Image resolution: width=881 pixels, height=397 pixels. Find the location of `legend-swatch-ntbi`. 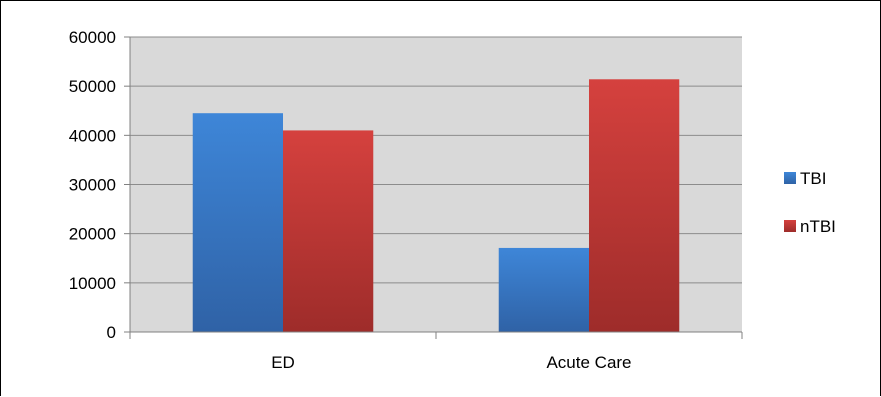

legend-swatch-ntbi is located at coordinates (790, 226).